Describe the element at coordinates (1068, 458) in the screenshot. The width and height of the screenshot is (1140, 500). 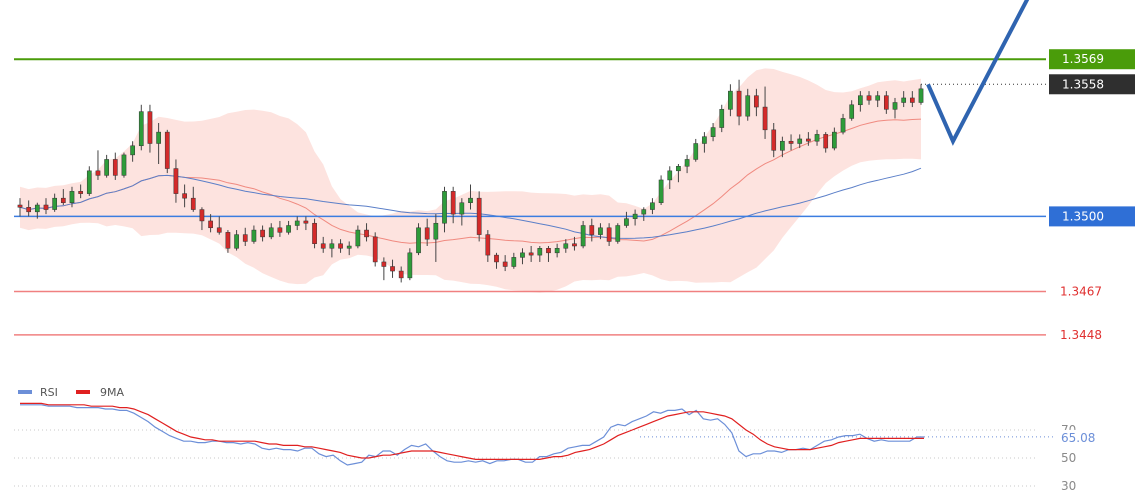
I see `rsi-tick-label: 50` at that location.